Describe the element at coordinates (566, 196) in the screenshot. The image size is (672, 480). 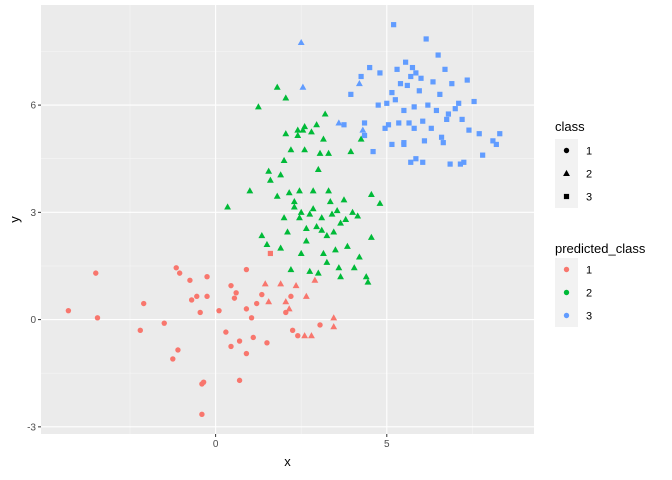
I see `legend-key-square` at that location.